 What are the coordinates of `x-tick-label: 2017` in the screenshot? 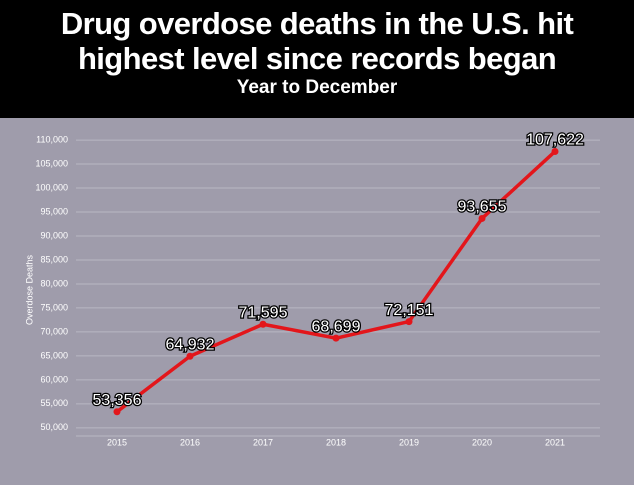 It's located at (263, 442).